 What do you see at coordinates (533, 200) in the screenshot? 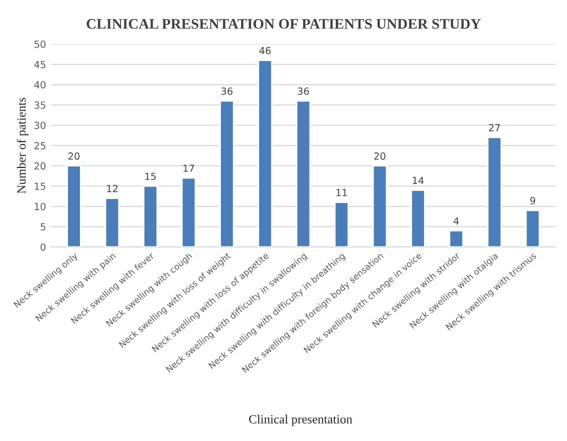
I see `data-label: 9` at bounding box center [533, 200].